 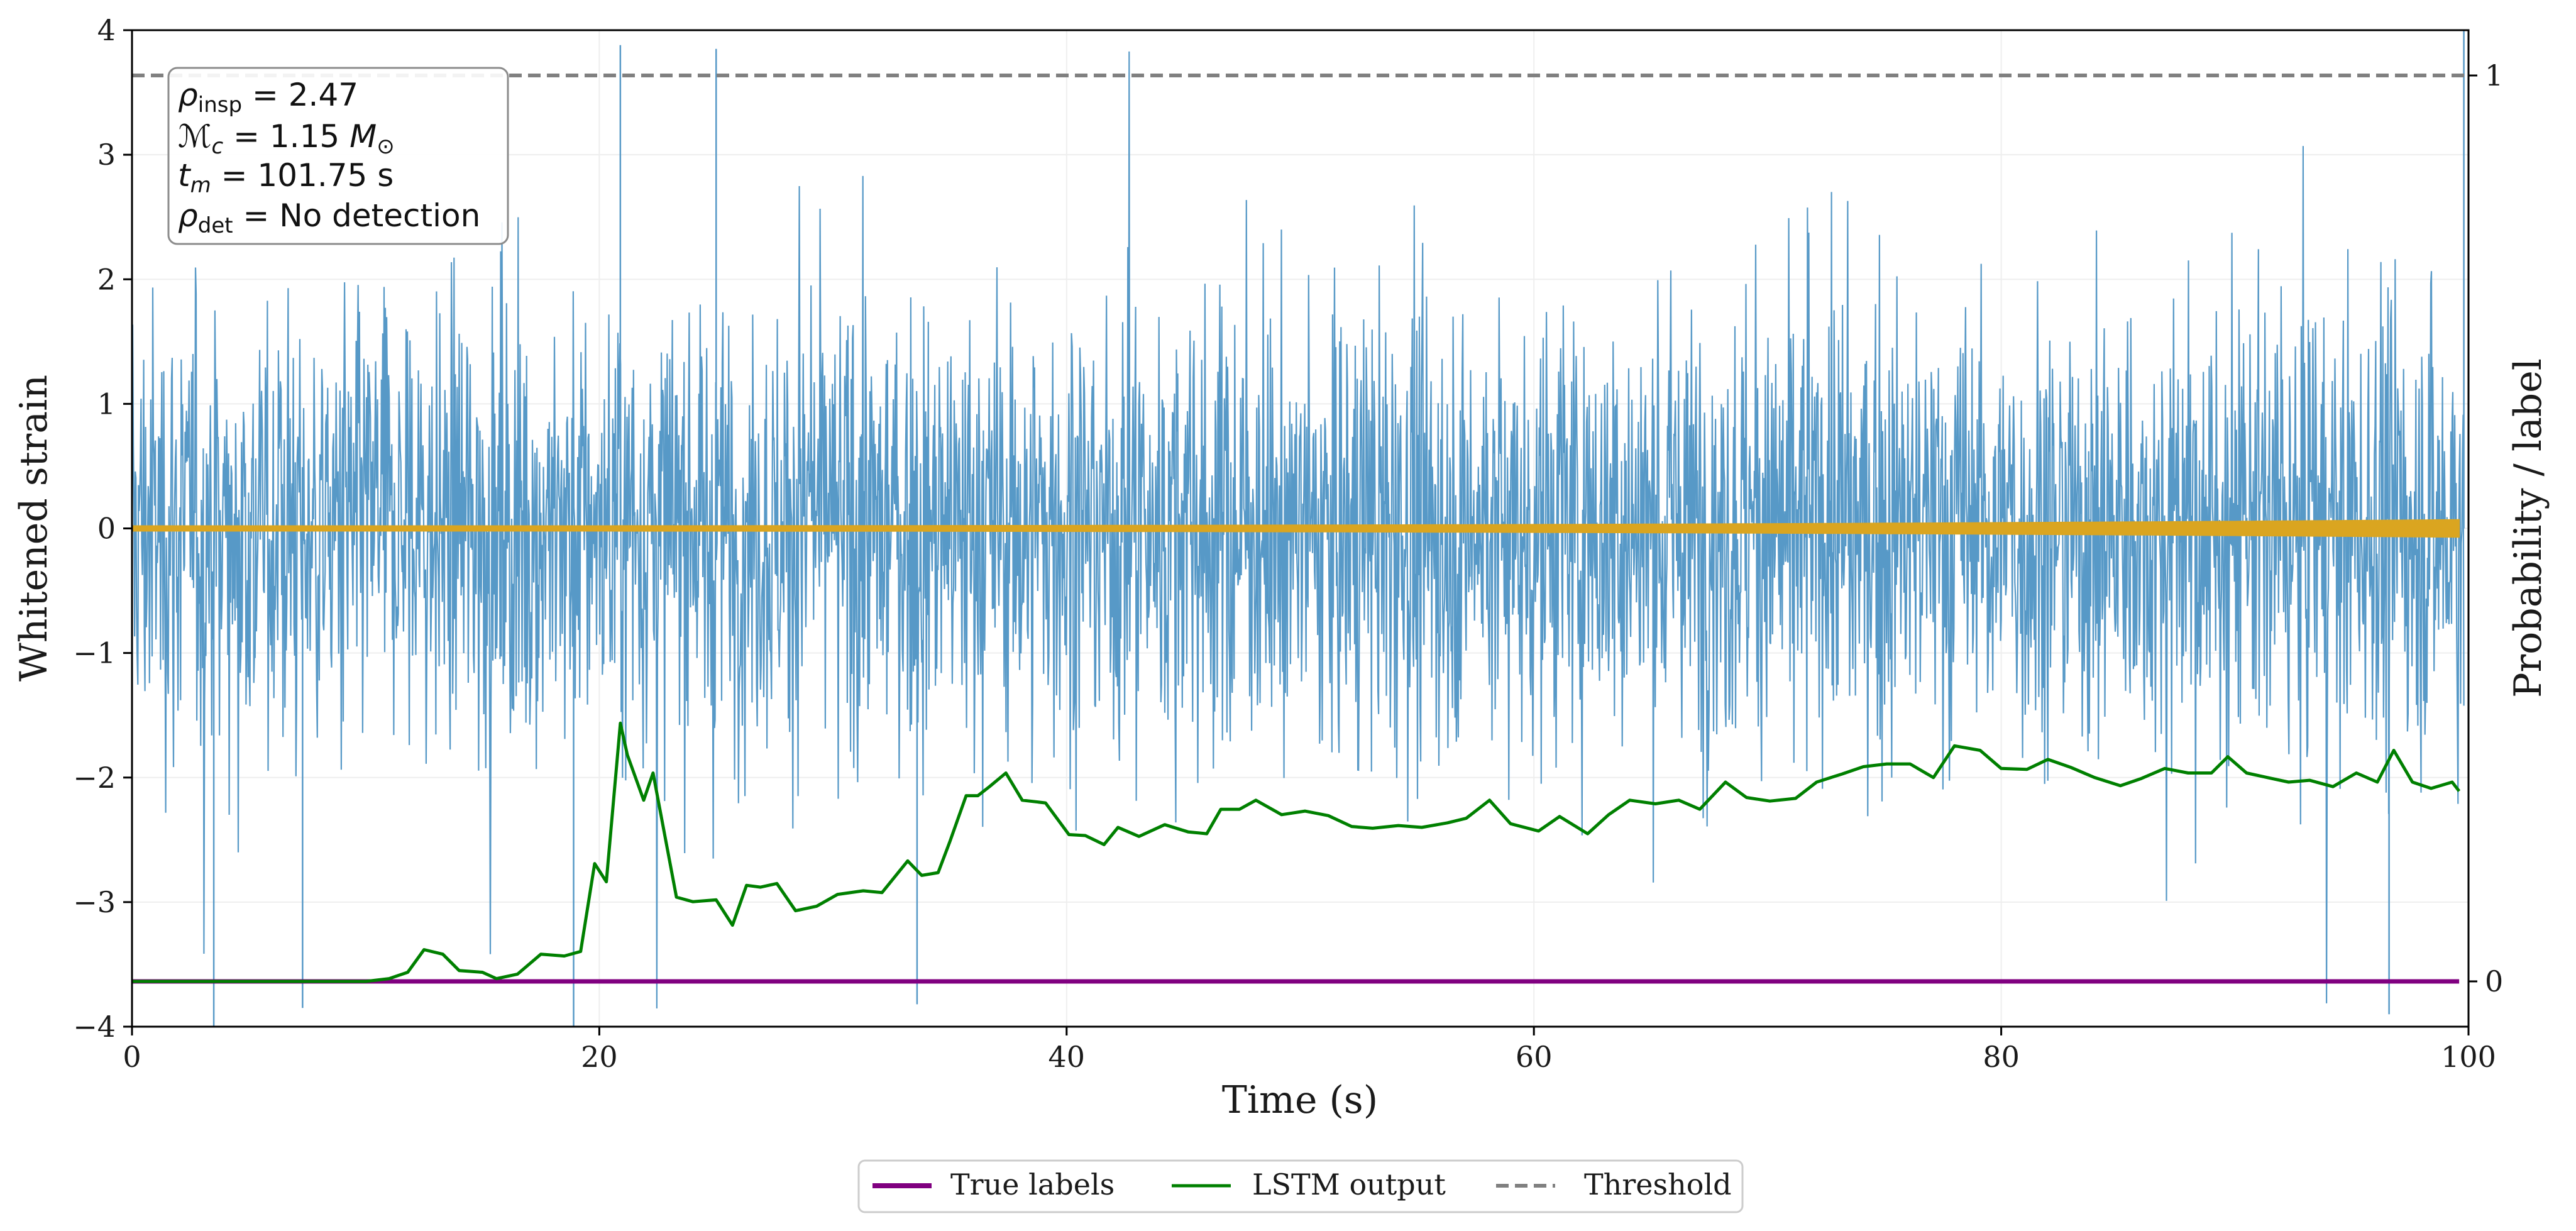 I want to click on x-tick-label: 0, so click(x=132, y=1057).